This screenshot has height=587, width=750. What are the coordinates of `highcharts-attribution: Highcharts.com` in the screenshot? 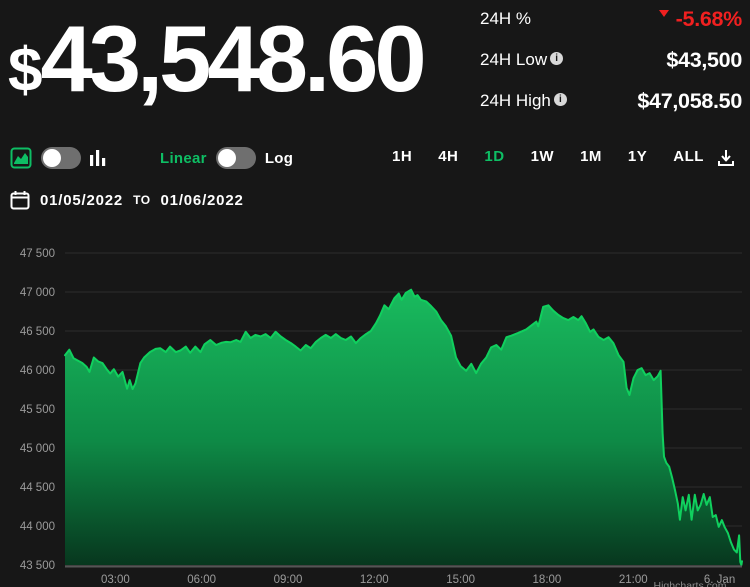 It's located at (690, 583).